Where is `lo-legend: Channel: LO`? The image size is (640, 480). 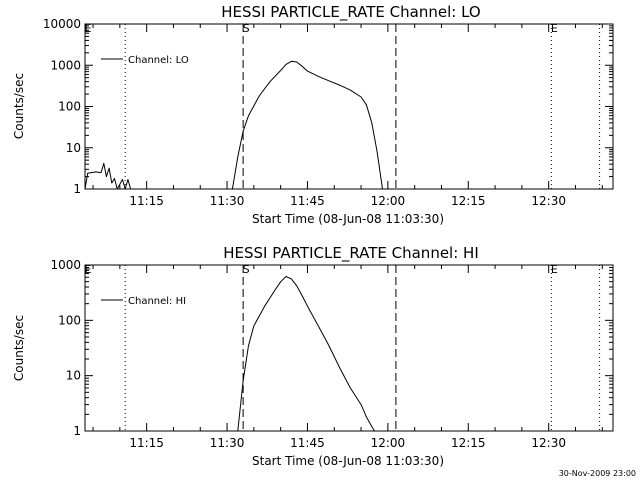
lo-legend: Channel: LO is located at coordinates (145, 60).